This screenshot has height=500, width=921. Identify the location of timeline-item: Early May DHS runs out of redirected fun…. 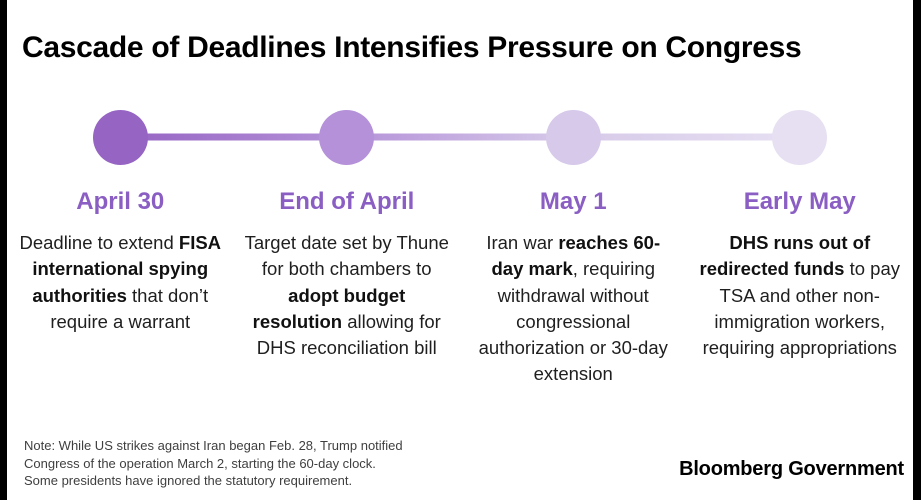
(800, 288).